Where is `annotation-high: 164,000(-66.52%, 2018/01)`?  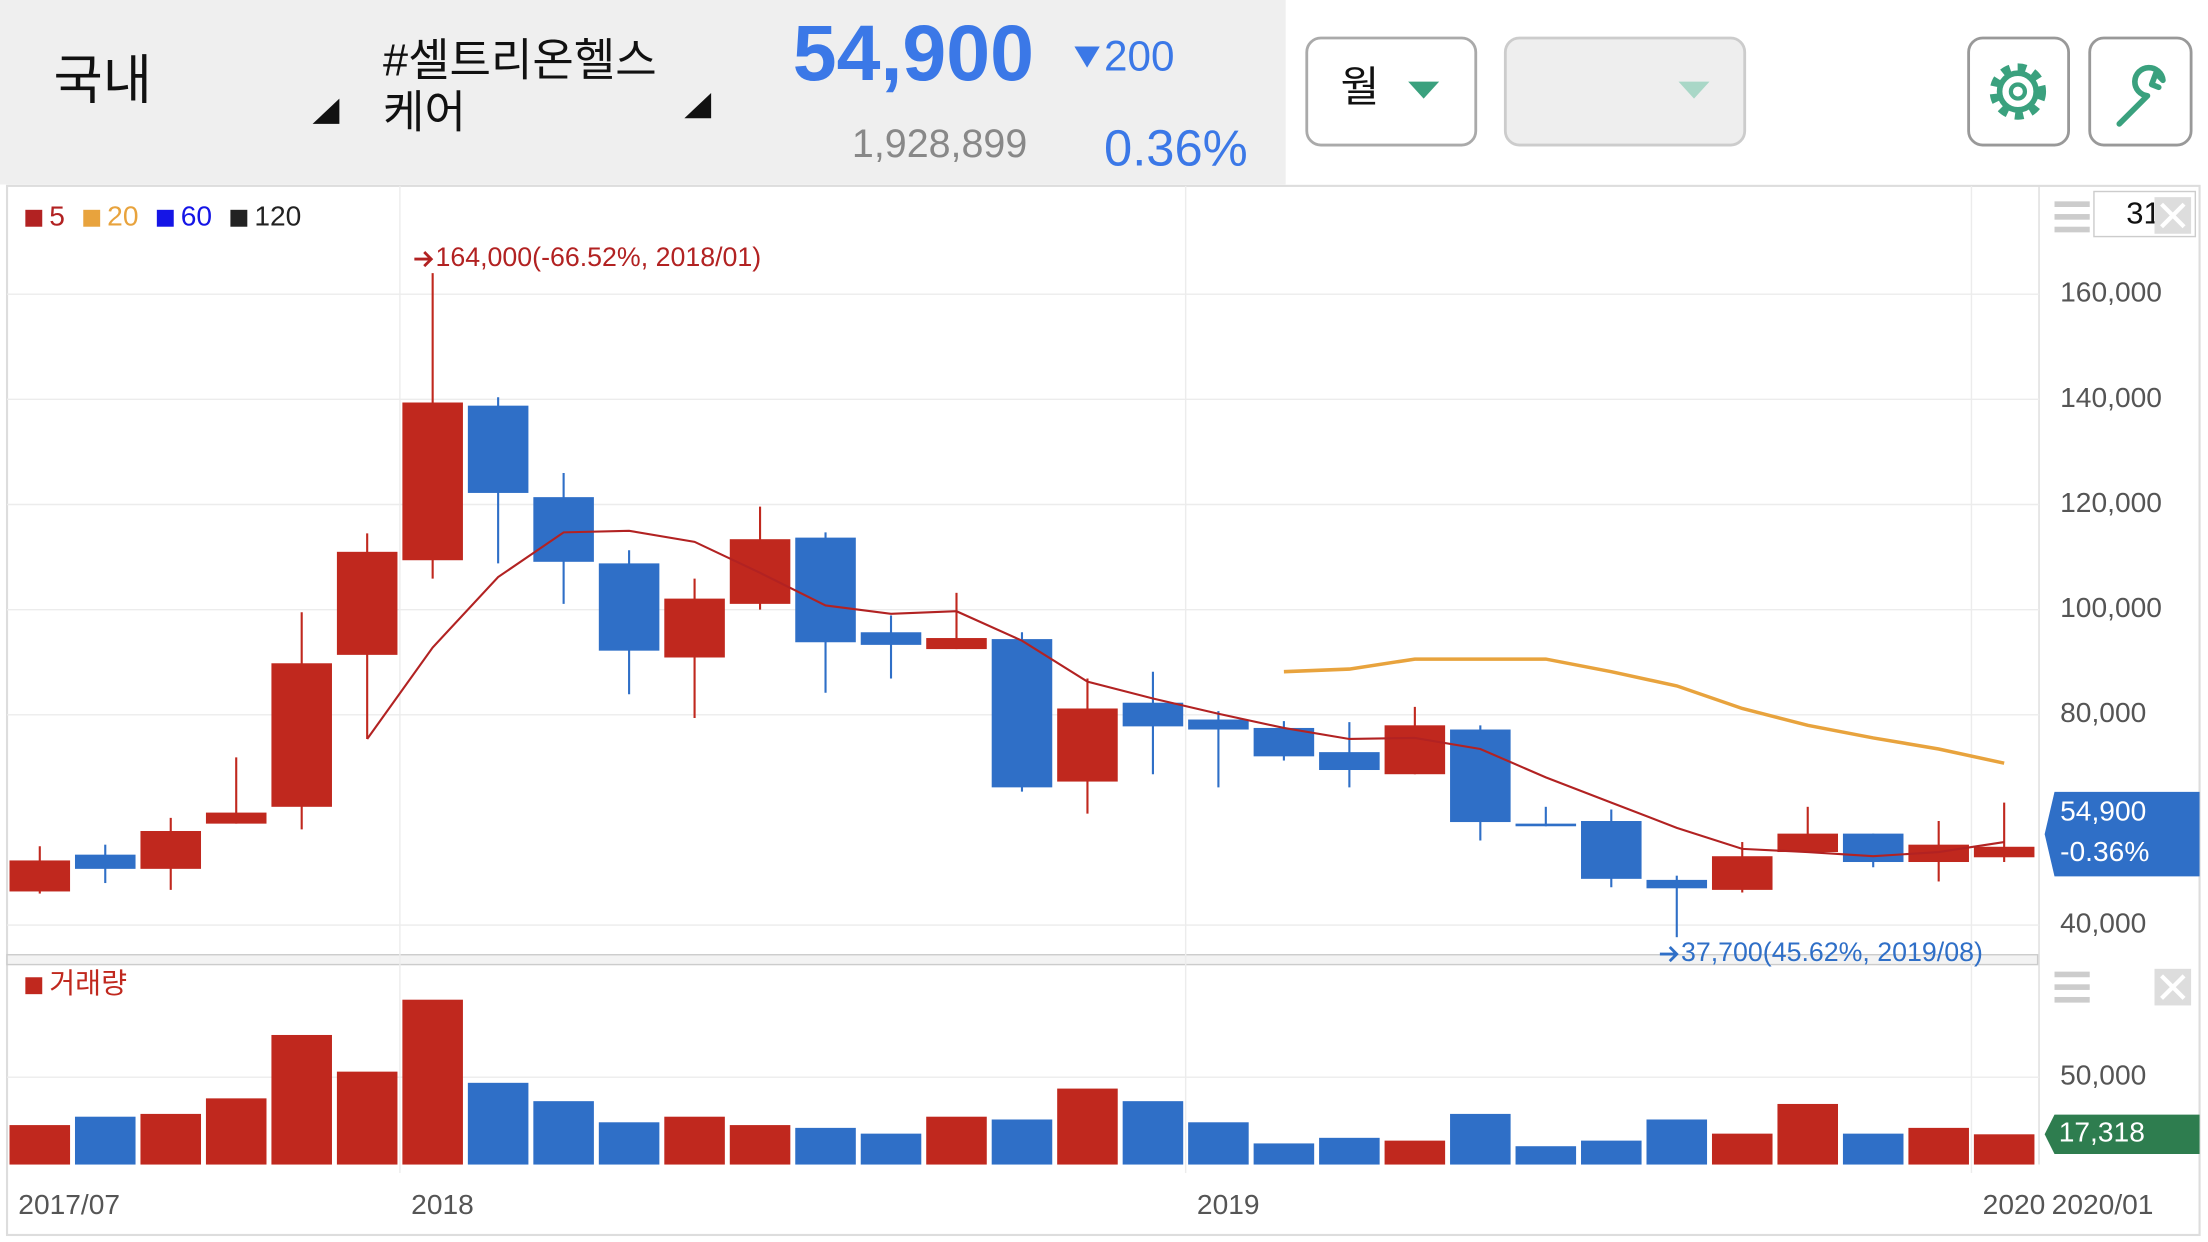
annotation-high: 164,000(-66.52%, 2018/01) is located at coordinates (598, 257).